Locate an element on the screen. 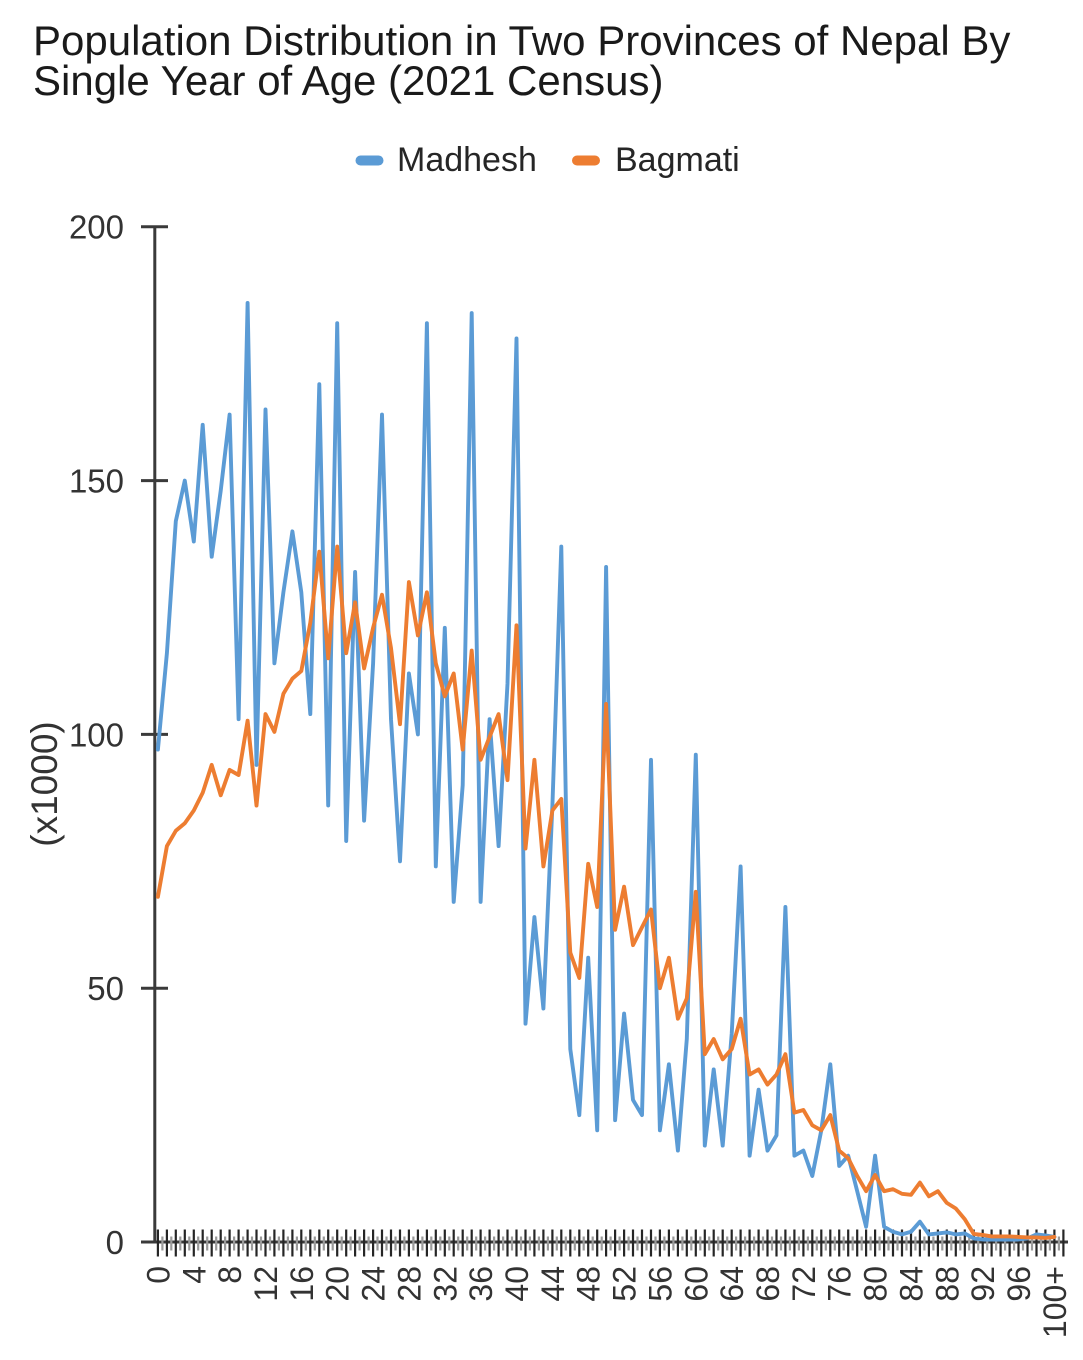 The height and width of the screenshot is (1360, 1083). svg-text: 36 is located at coordinates (481, 1284).